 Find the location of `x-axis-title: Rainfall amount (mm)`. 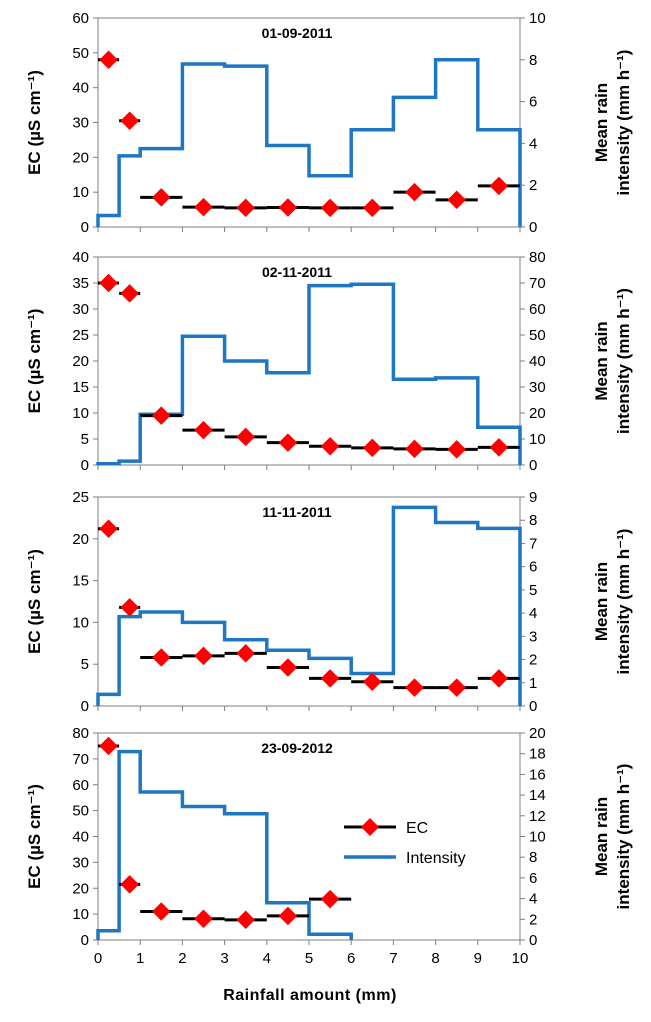

x-axis-title: Rainfall amount (mm) is located at coordinates (310, 995).